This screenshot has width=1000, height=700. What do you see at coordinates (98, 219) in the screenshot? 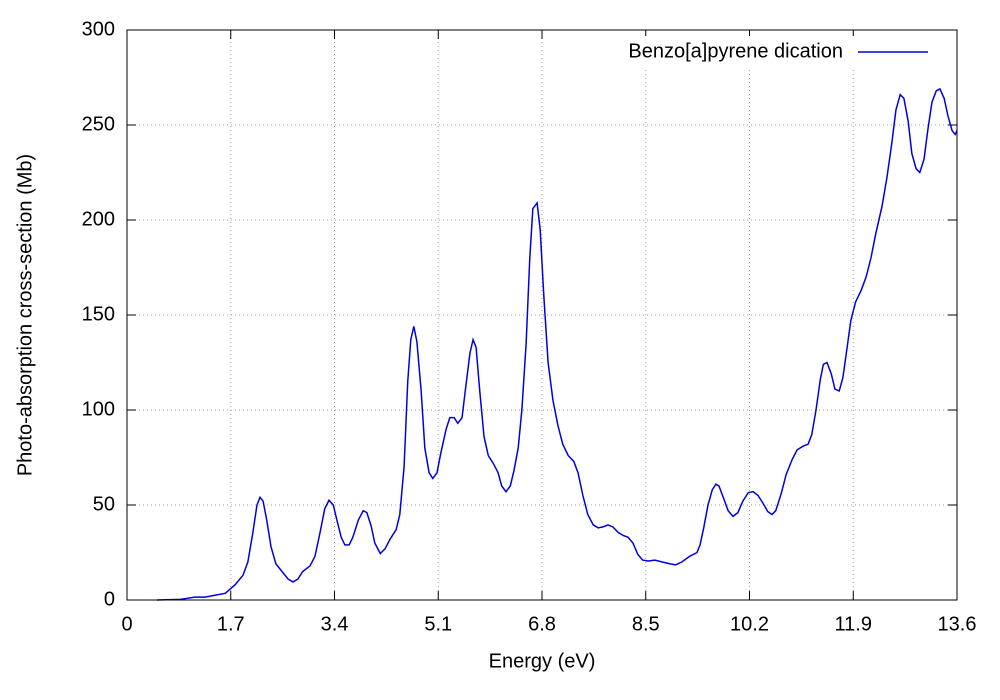
I see `y-tick-label: 200` at bounding box center [98, 219].